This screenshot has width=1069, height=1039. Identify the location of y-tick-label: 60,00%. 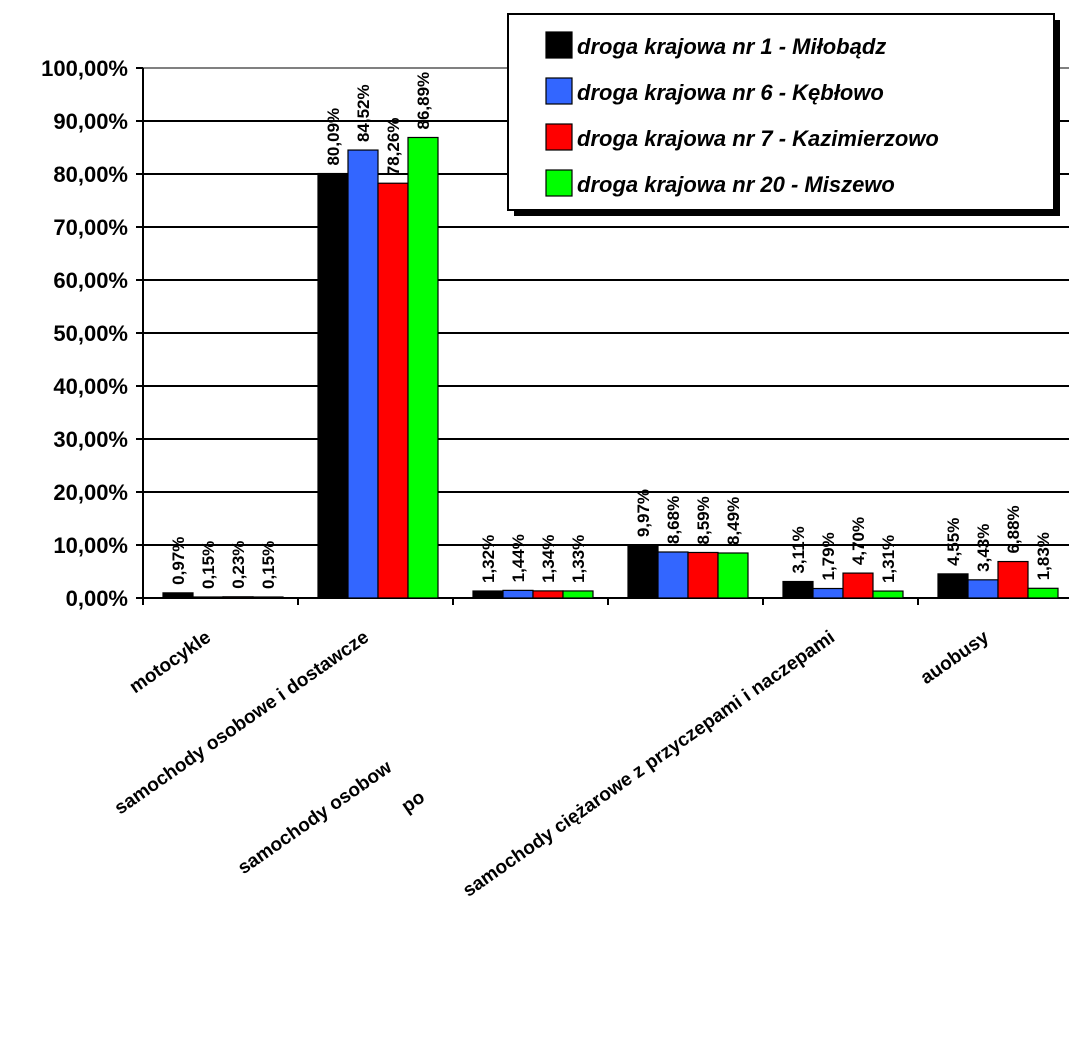
(90, 280).